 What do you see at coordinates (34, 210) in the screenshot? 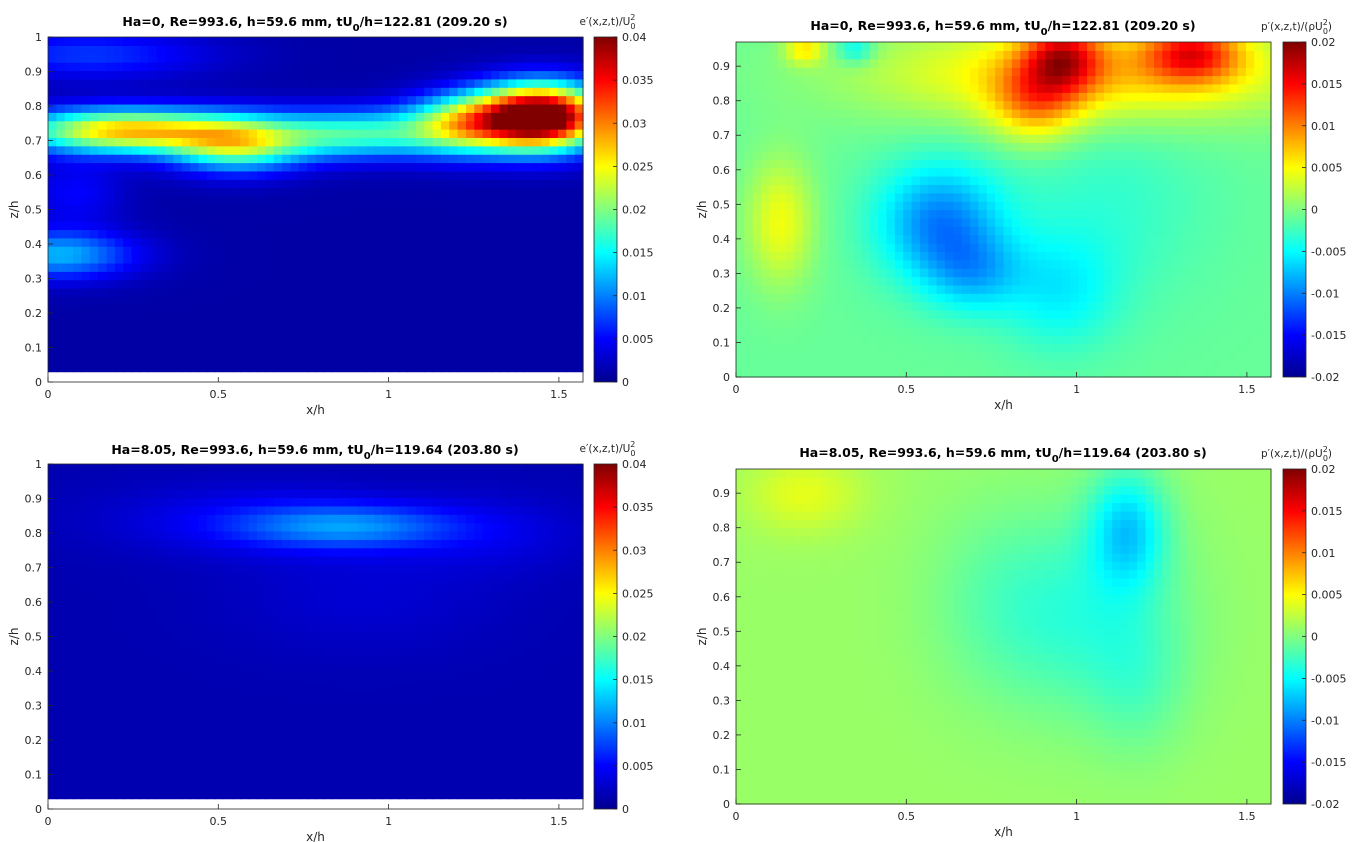
I see `y-tick-label: 0.5` at bounding box center [34, 210].